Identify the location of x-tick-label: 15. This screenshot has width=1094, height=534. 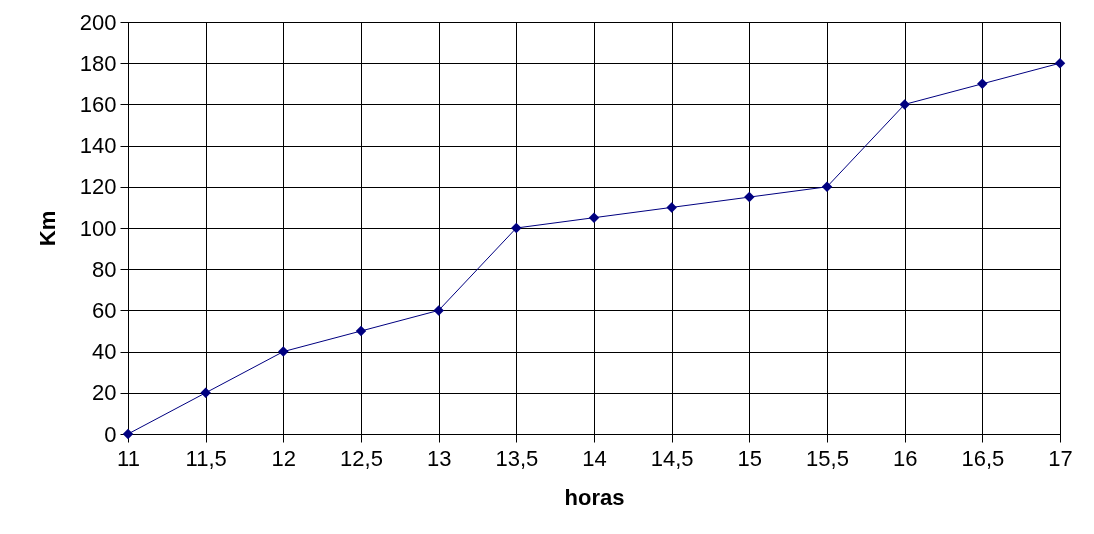
(750, 458).